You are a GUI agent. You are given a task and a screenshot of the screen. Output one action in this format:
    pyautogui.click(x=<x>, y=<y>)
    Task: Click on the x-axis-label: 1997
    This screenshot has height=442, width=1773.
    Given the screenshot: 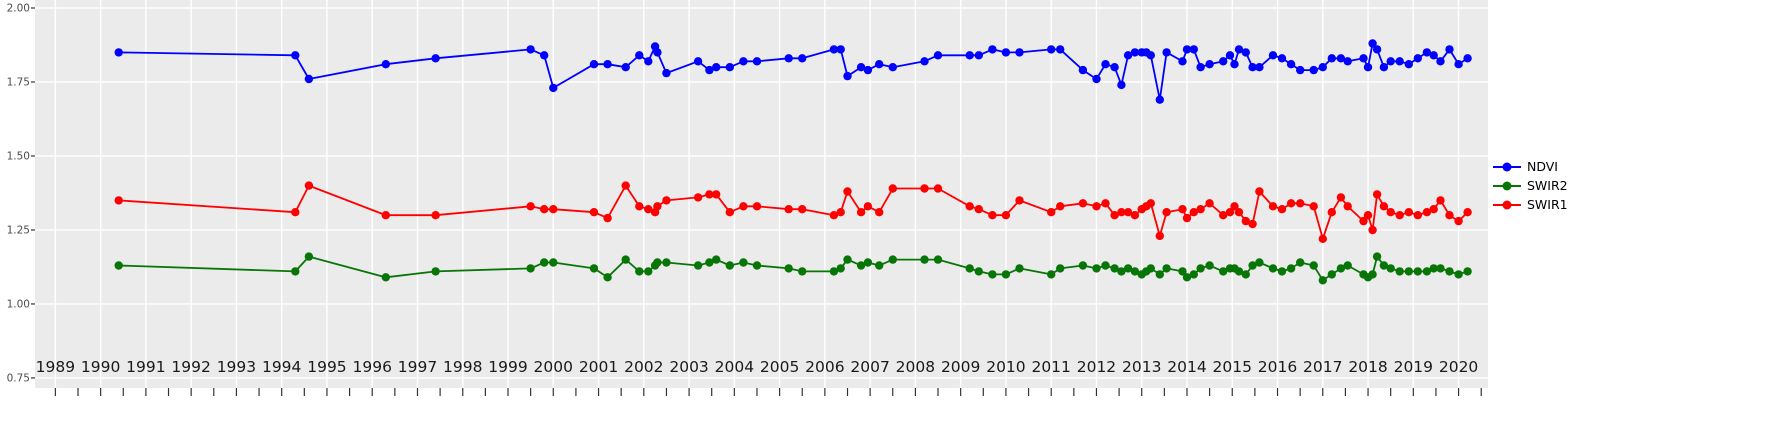 What is the action you would take?
    pyautogui.click(x=417, y=367)
    